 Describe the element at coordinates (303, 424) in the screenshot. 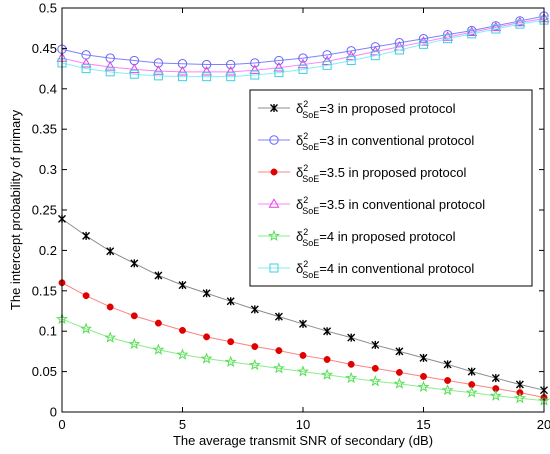

I see `x-tick-label: 10` at that location.